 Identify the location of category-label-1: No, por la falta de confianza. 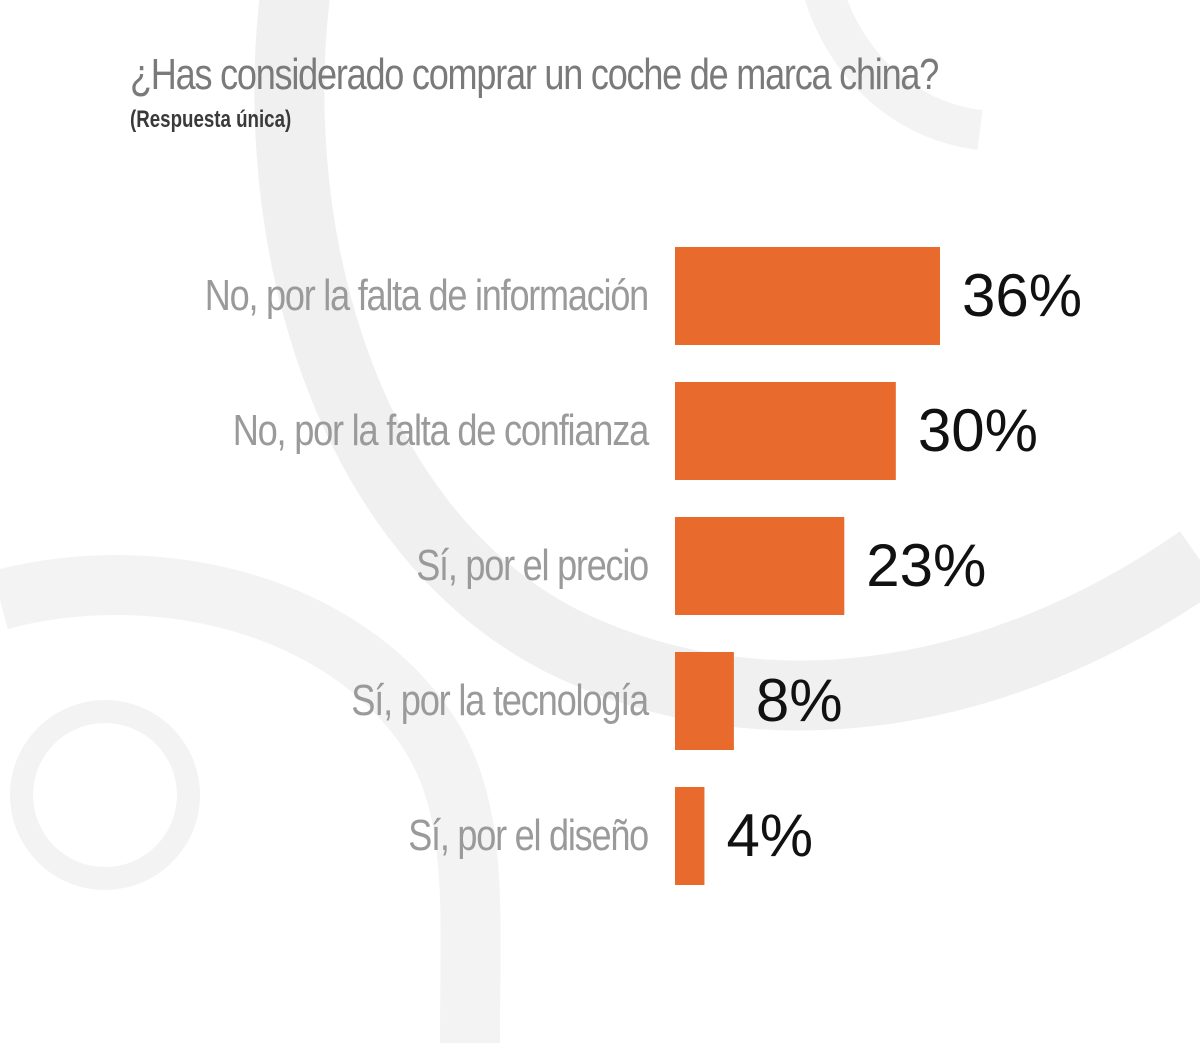
(441, 430).